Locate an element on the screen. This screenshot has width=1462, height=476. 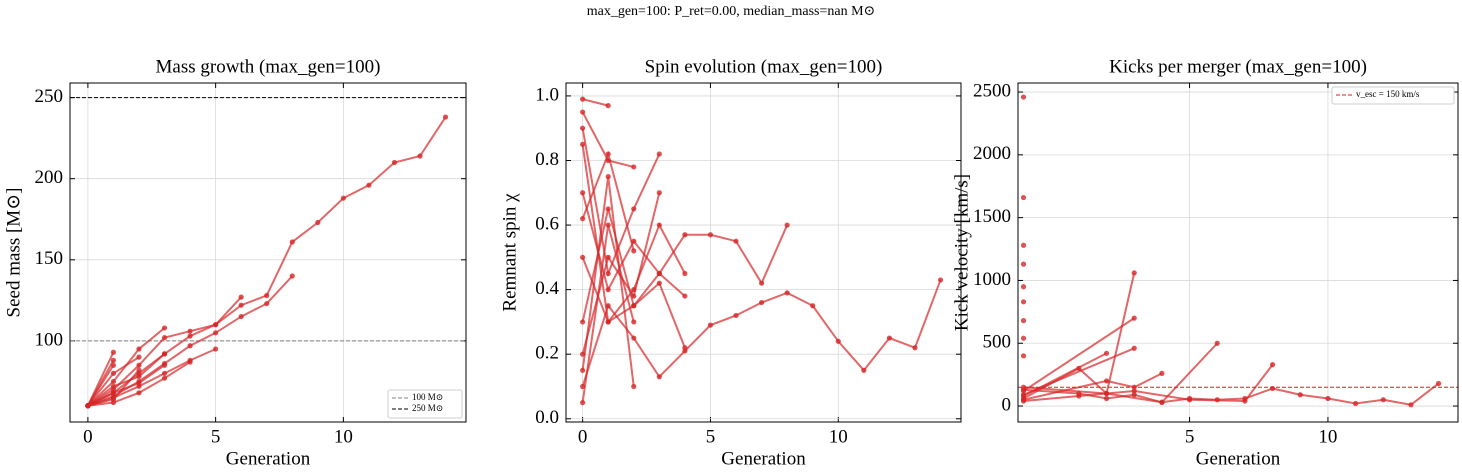
y-tick-label: 1.0 is located at coordinates (547, 94).